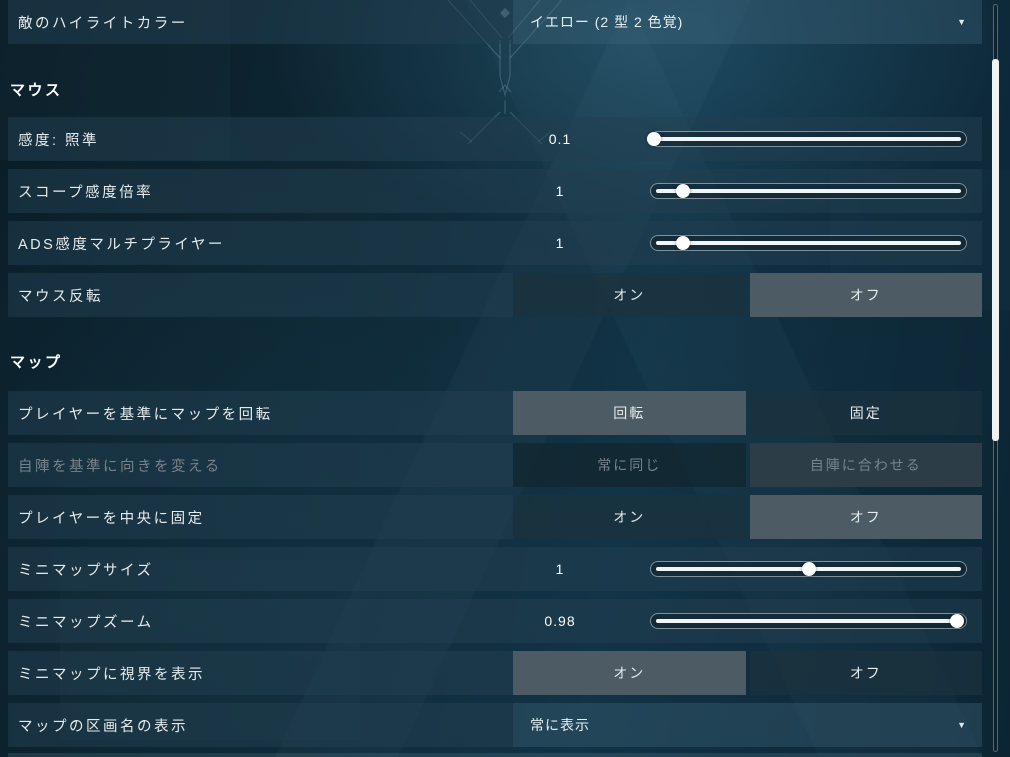  I want to click on keep-centered-off-button: オフ, so click(865, 517).